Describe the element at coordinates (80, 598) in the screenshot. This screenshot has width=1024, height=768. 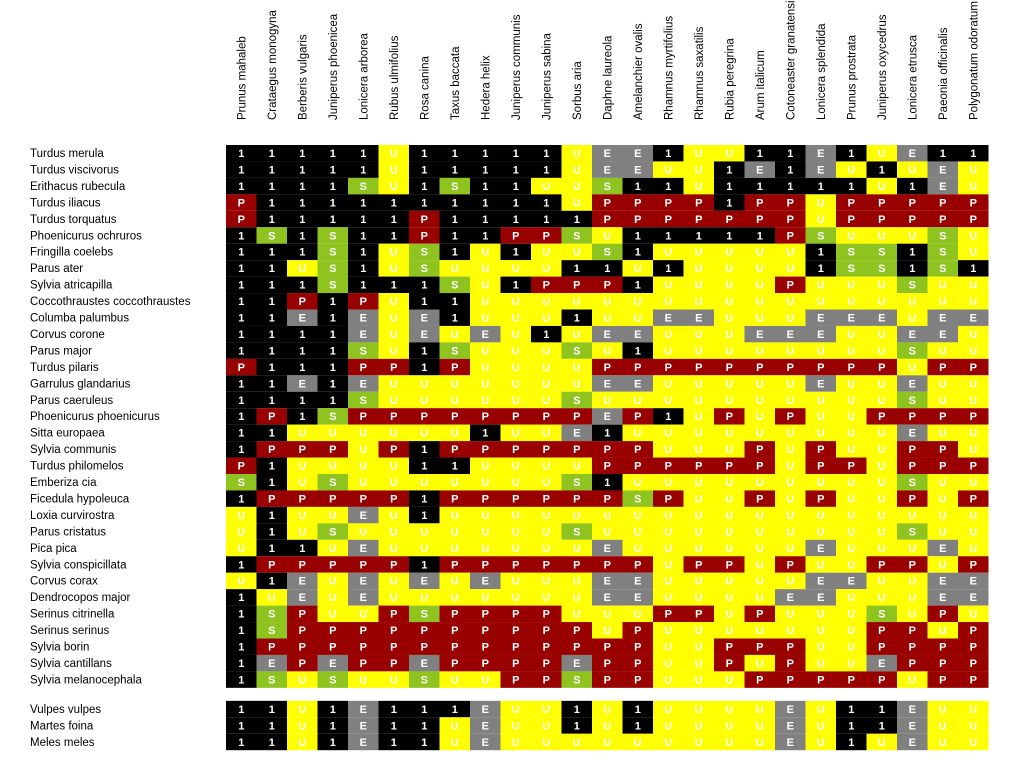
I see `row-label: Dendrocopos major` at that location.